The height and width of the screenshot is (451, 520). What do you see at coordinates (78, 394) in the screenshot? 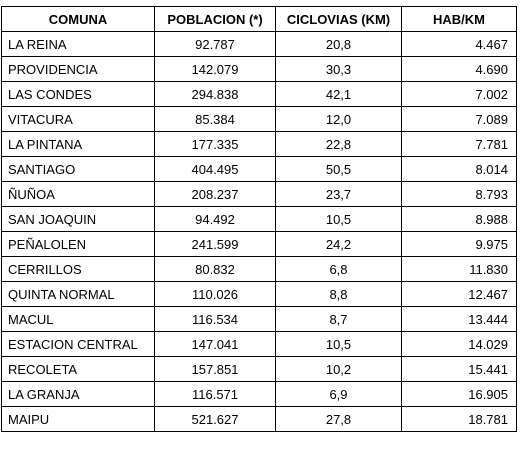
I see `cell-comuna: LA GRANJA` at bounding box center [78, 394].